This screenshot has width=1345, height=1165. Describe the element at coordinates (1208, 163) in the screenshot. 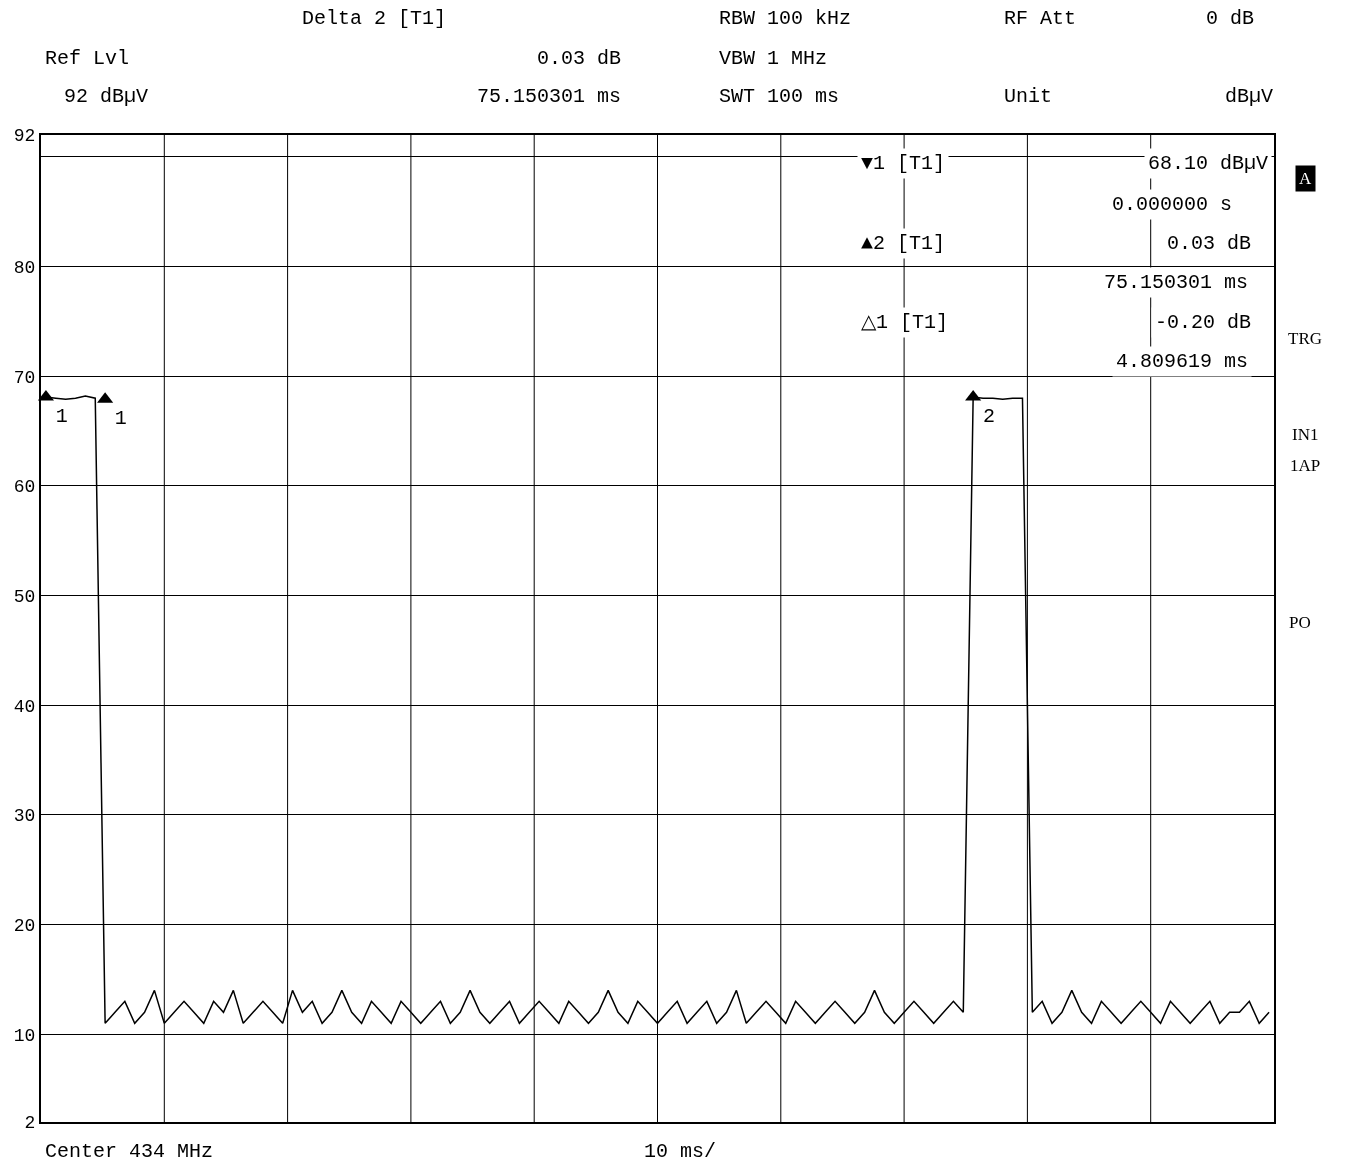

I see `annotation: 68.10 dBµV` at that location.